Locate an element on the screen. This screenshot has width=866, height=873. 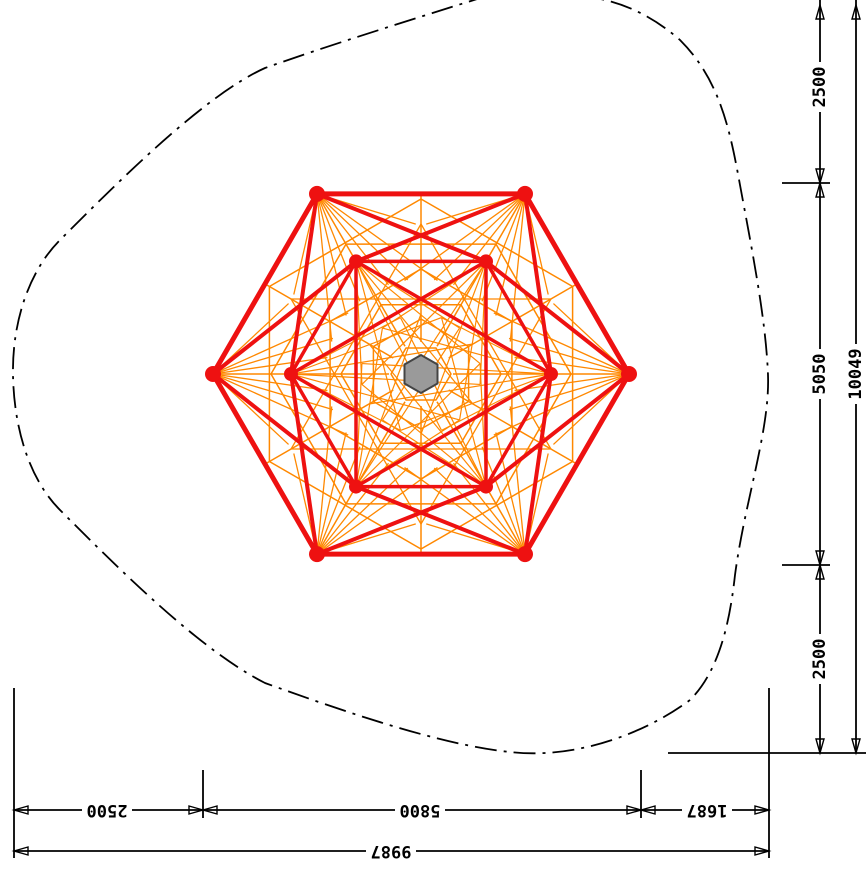
dim-bottom-middle: 5800 is located at coordinates (420, 810).